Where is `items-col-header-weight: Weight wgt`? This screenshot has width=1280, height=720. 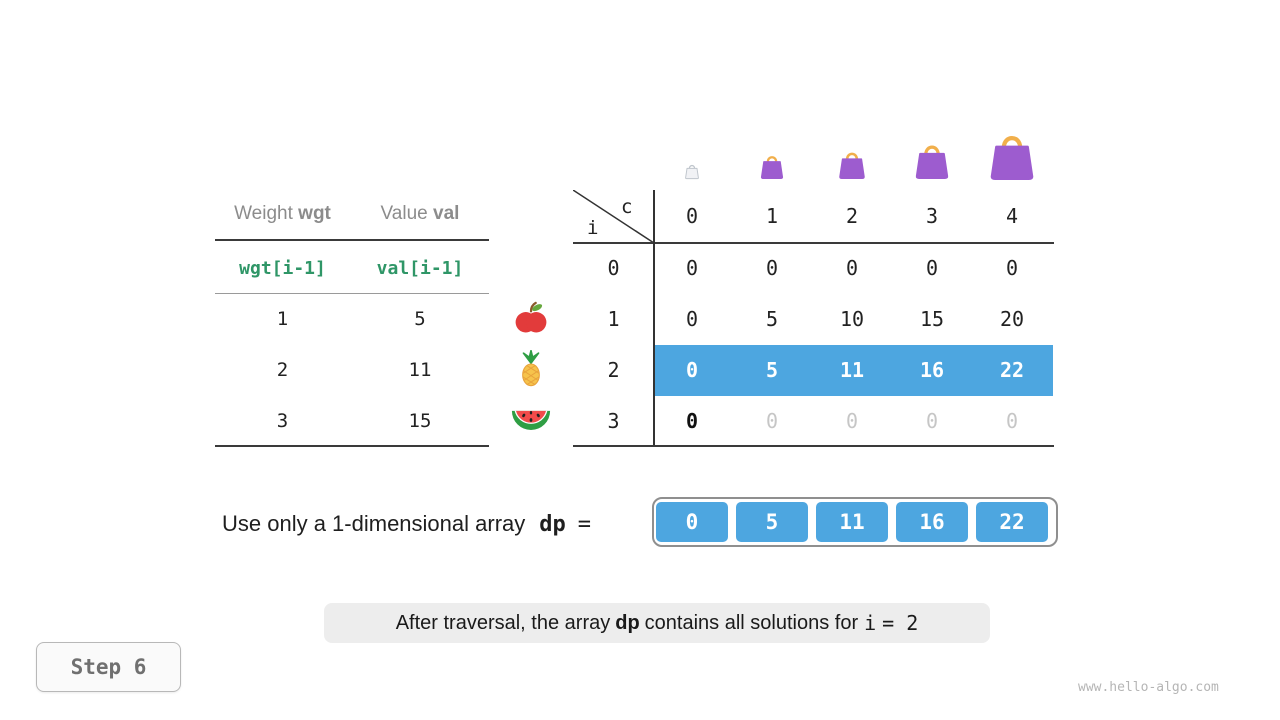 items-col-header-weight: Weight wgt is located at coordinates (282, 214).